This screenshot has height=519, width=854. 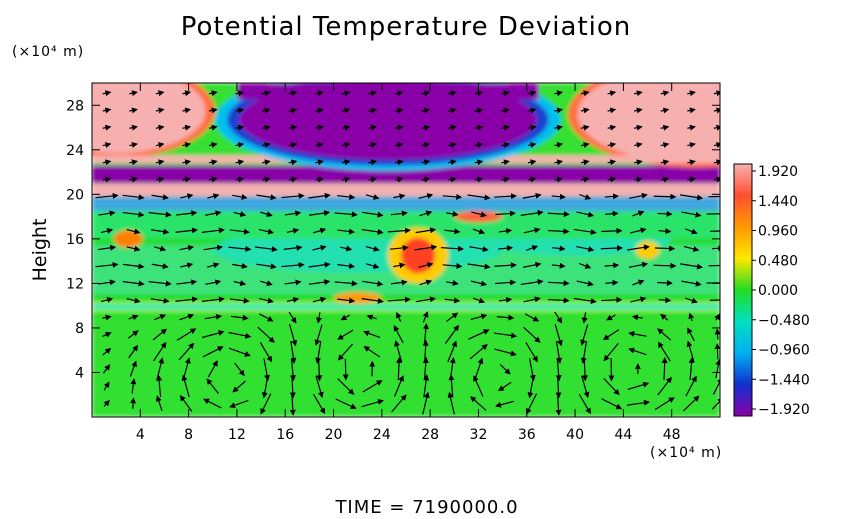 I want to click on y-tick-label: 12, so click(x=75, y=284).